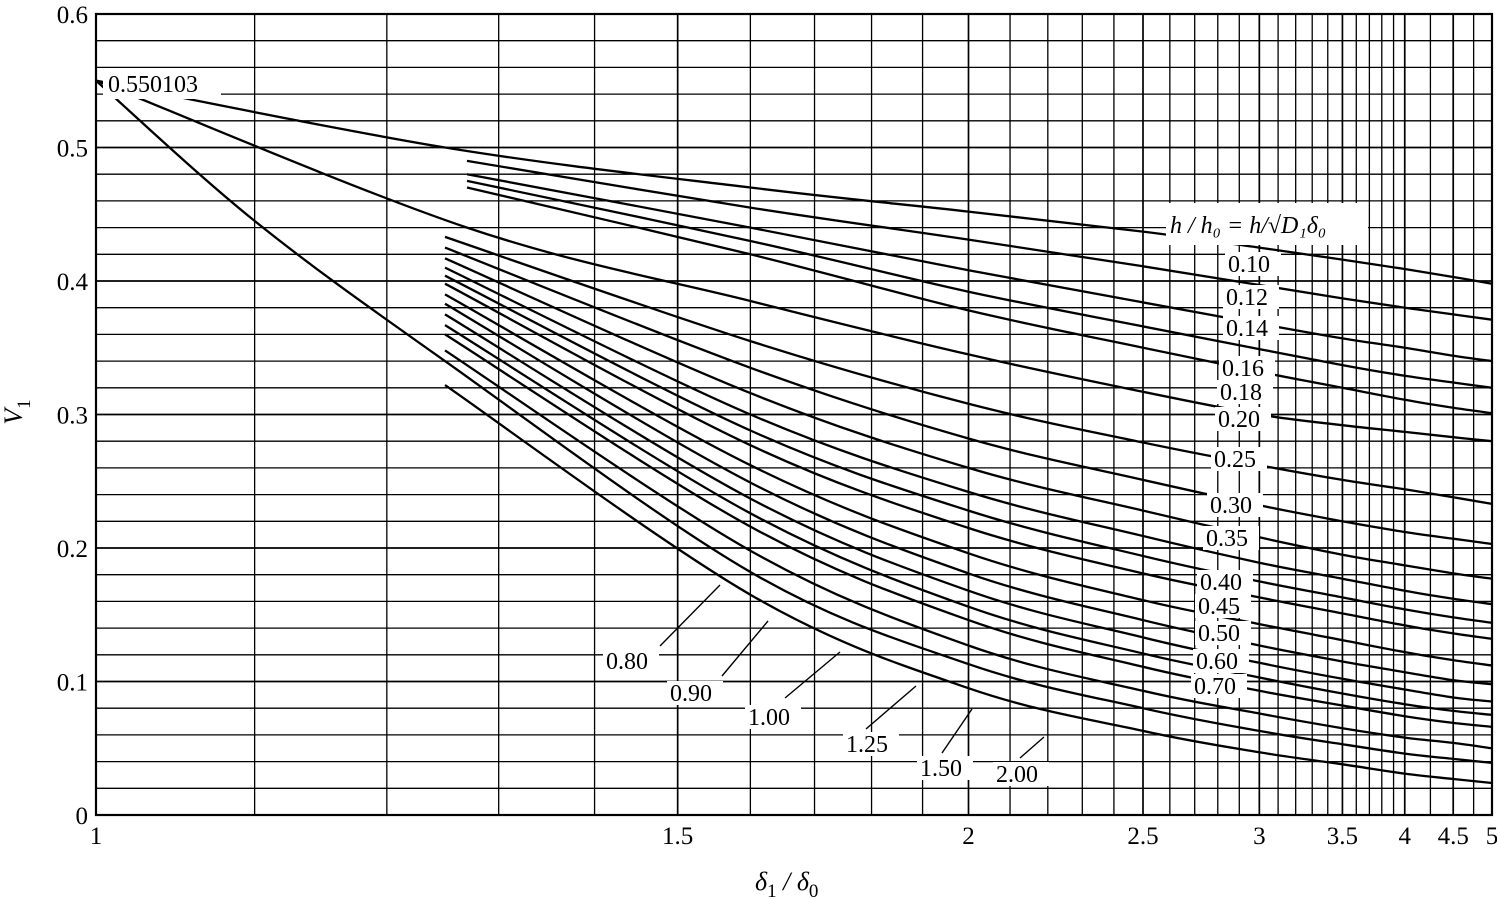 This screenshot has height=899, width=1497. What do you see at coordinates (1221, 583) in the screenshot?
I see `series-label-0.40: 0.40` at bounding box center [1221, 583].